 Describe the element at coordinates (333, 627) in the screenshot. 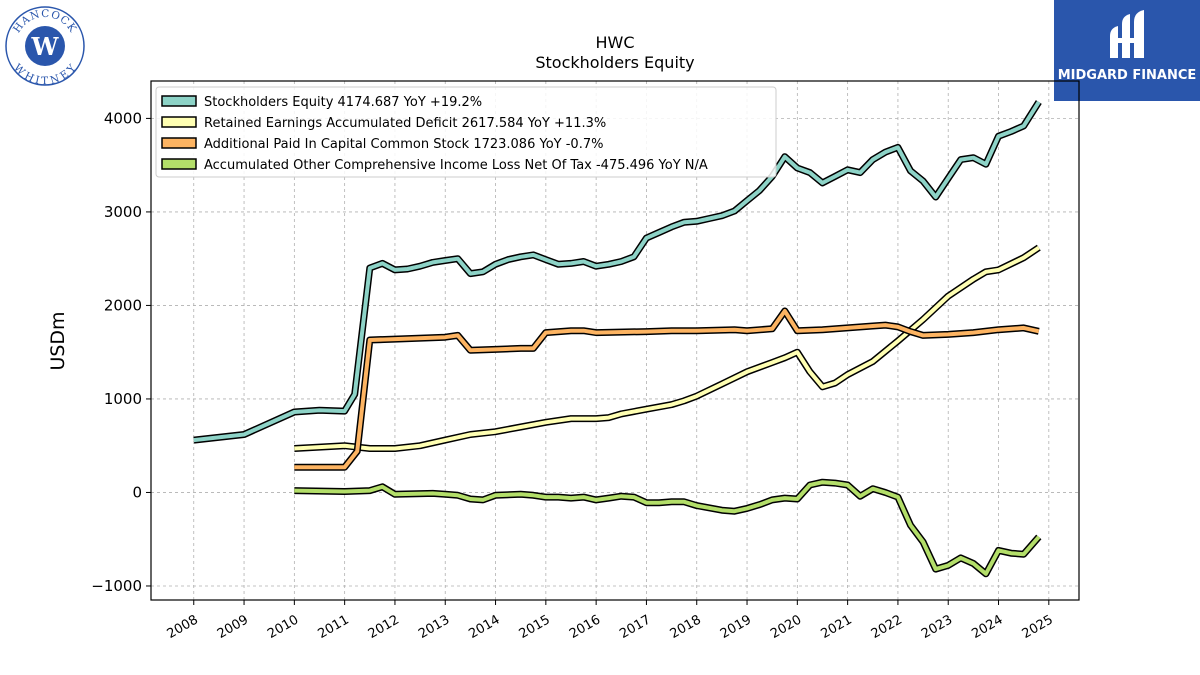

I see `x-tick-label: 2011` at that location.